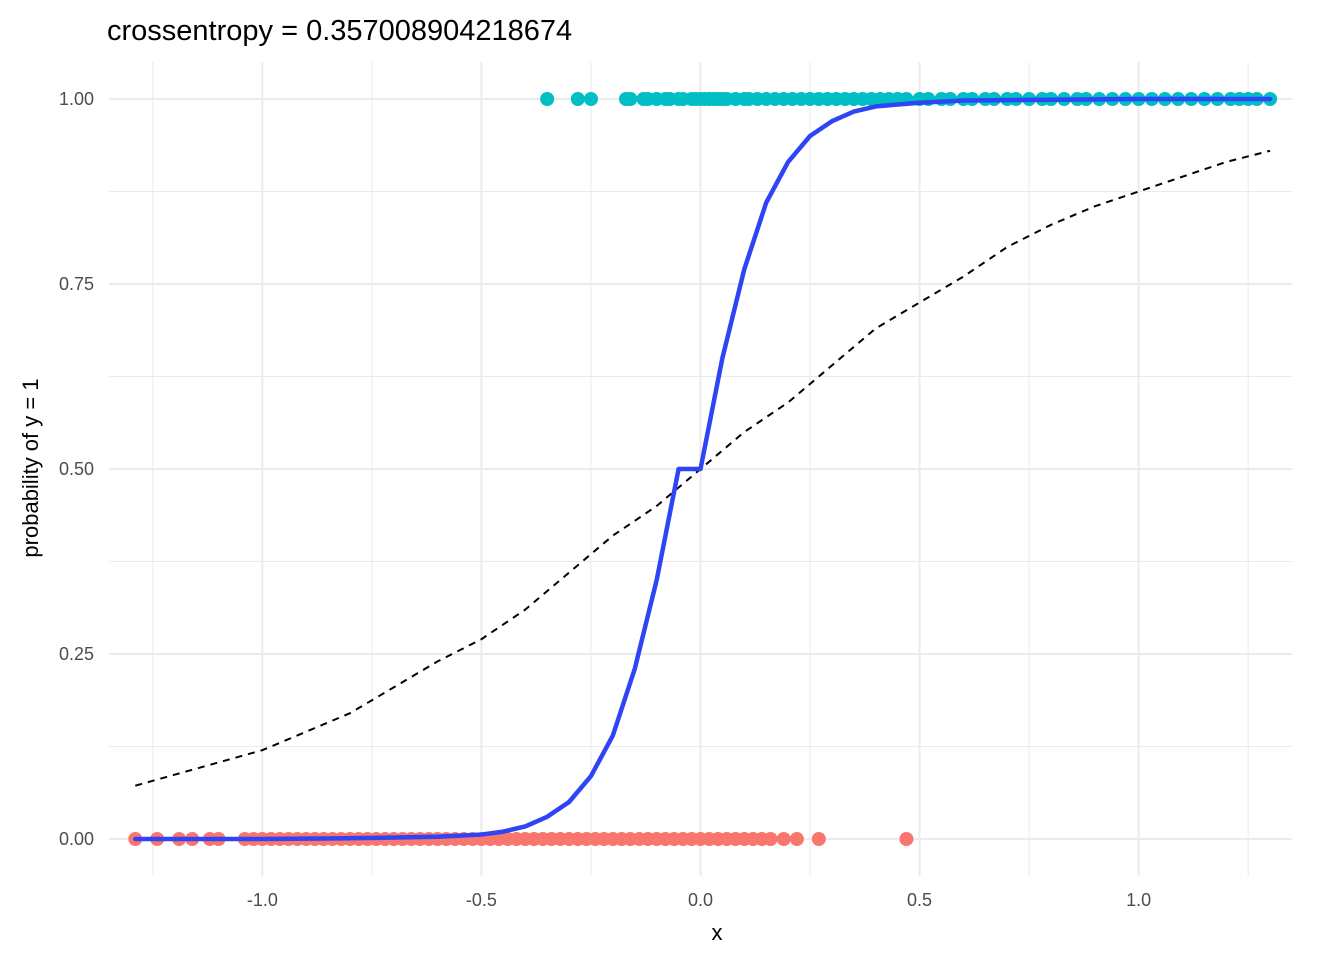  I want to click on x-ticks: -1.0 -0.5 0.0 0.5 1.0, so click(699, 900).